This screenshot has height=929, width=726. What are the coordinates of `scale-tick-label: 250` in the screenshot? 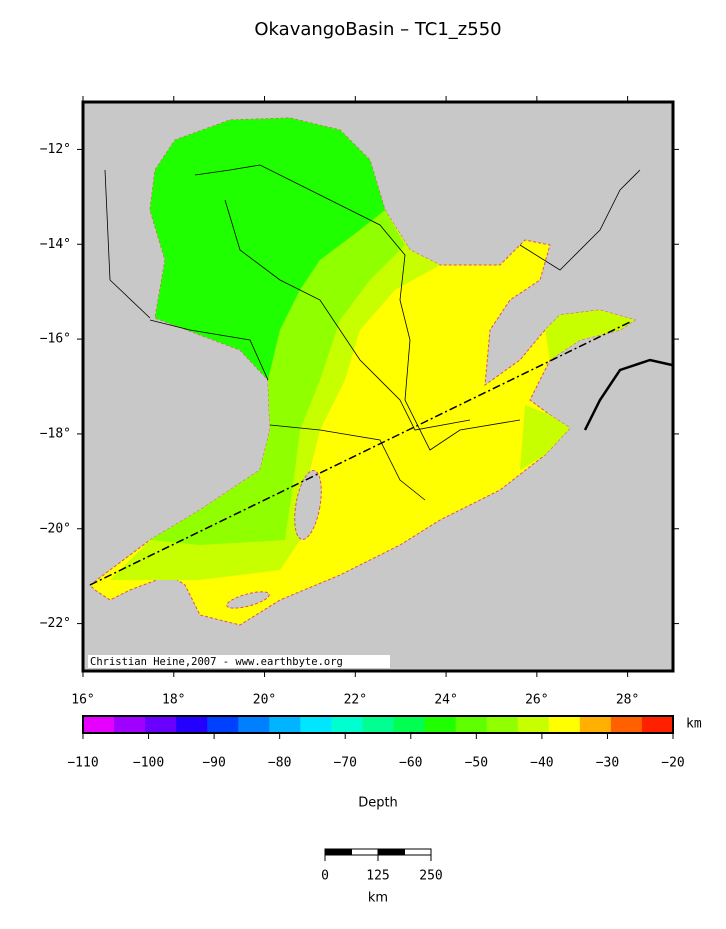 It's located at (430, 876).